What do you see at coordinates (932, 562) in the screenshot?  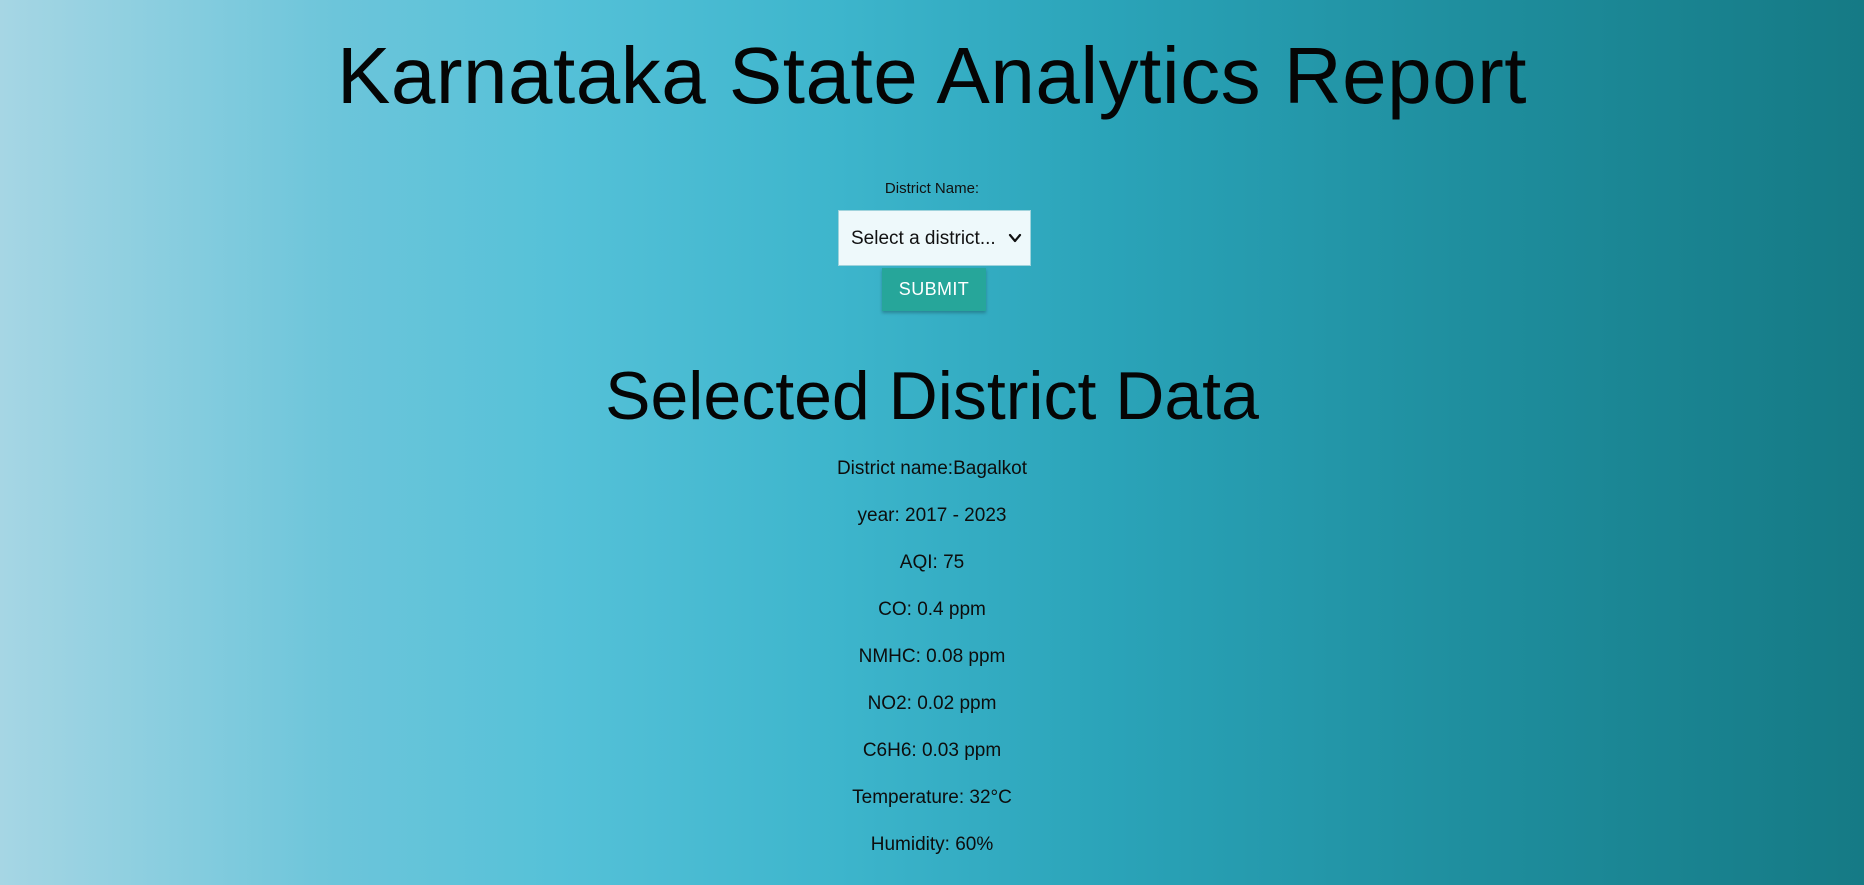 I see `aqi-row: AQI: 75` at bounding box center [932, 562].